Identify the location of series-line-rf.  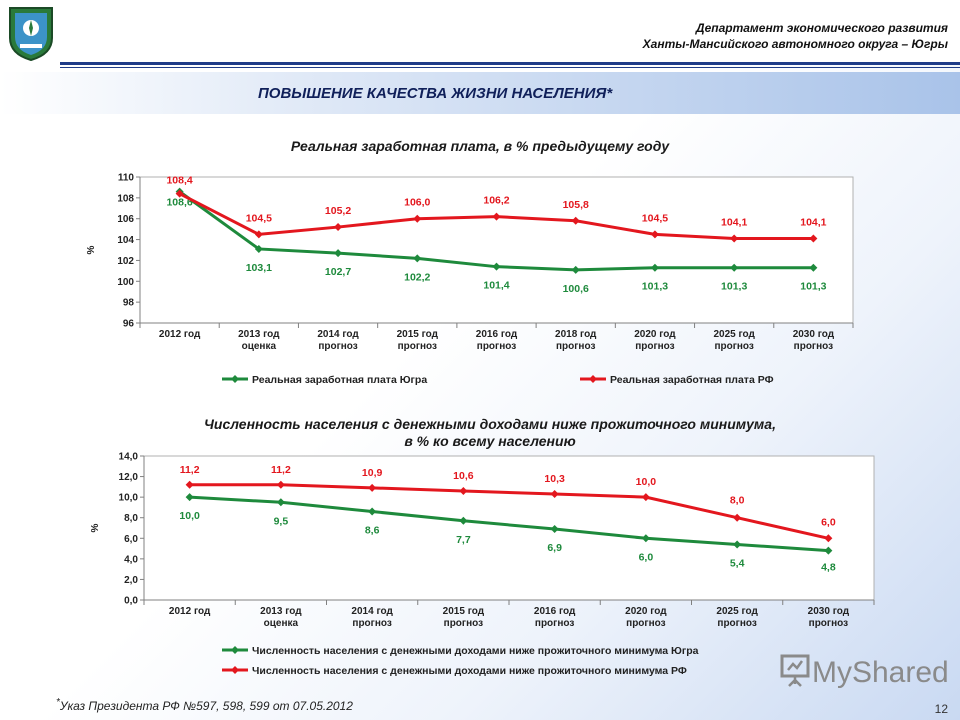
(509, 511).